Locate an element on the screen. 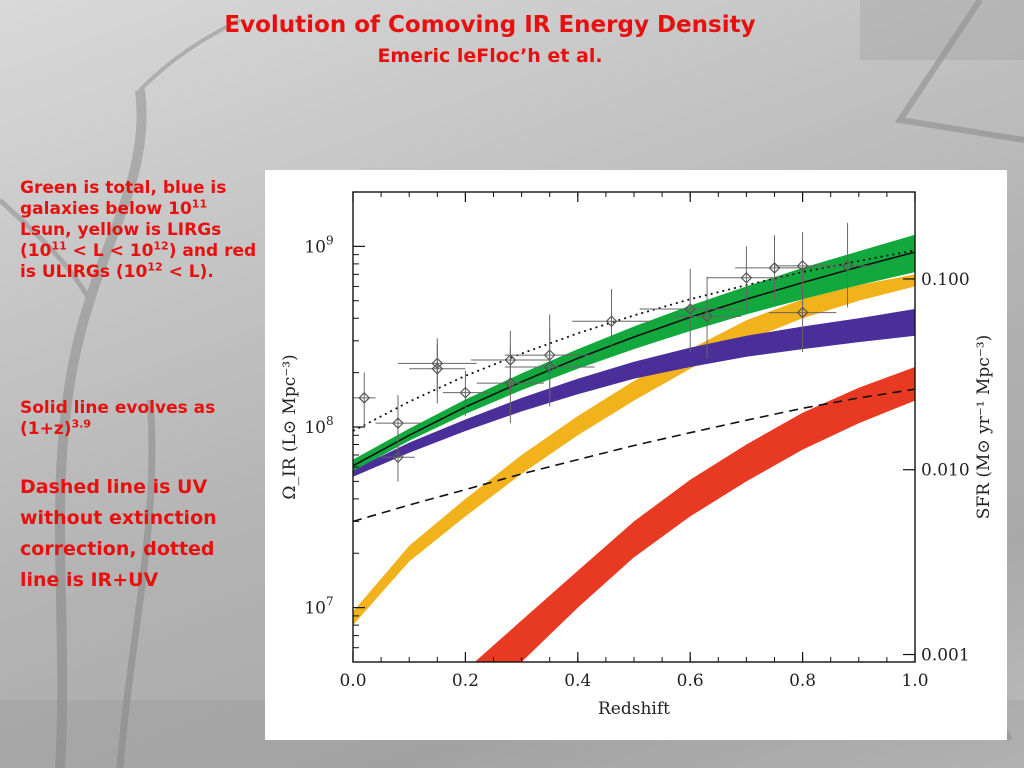 Image resolution: width=1024 pixels, height=768 pixels. band-below_1e11 is located at coordinates (634, 393).